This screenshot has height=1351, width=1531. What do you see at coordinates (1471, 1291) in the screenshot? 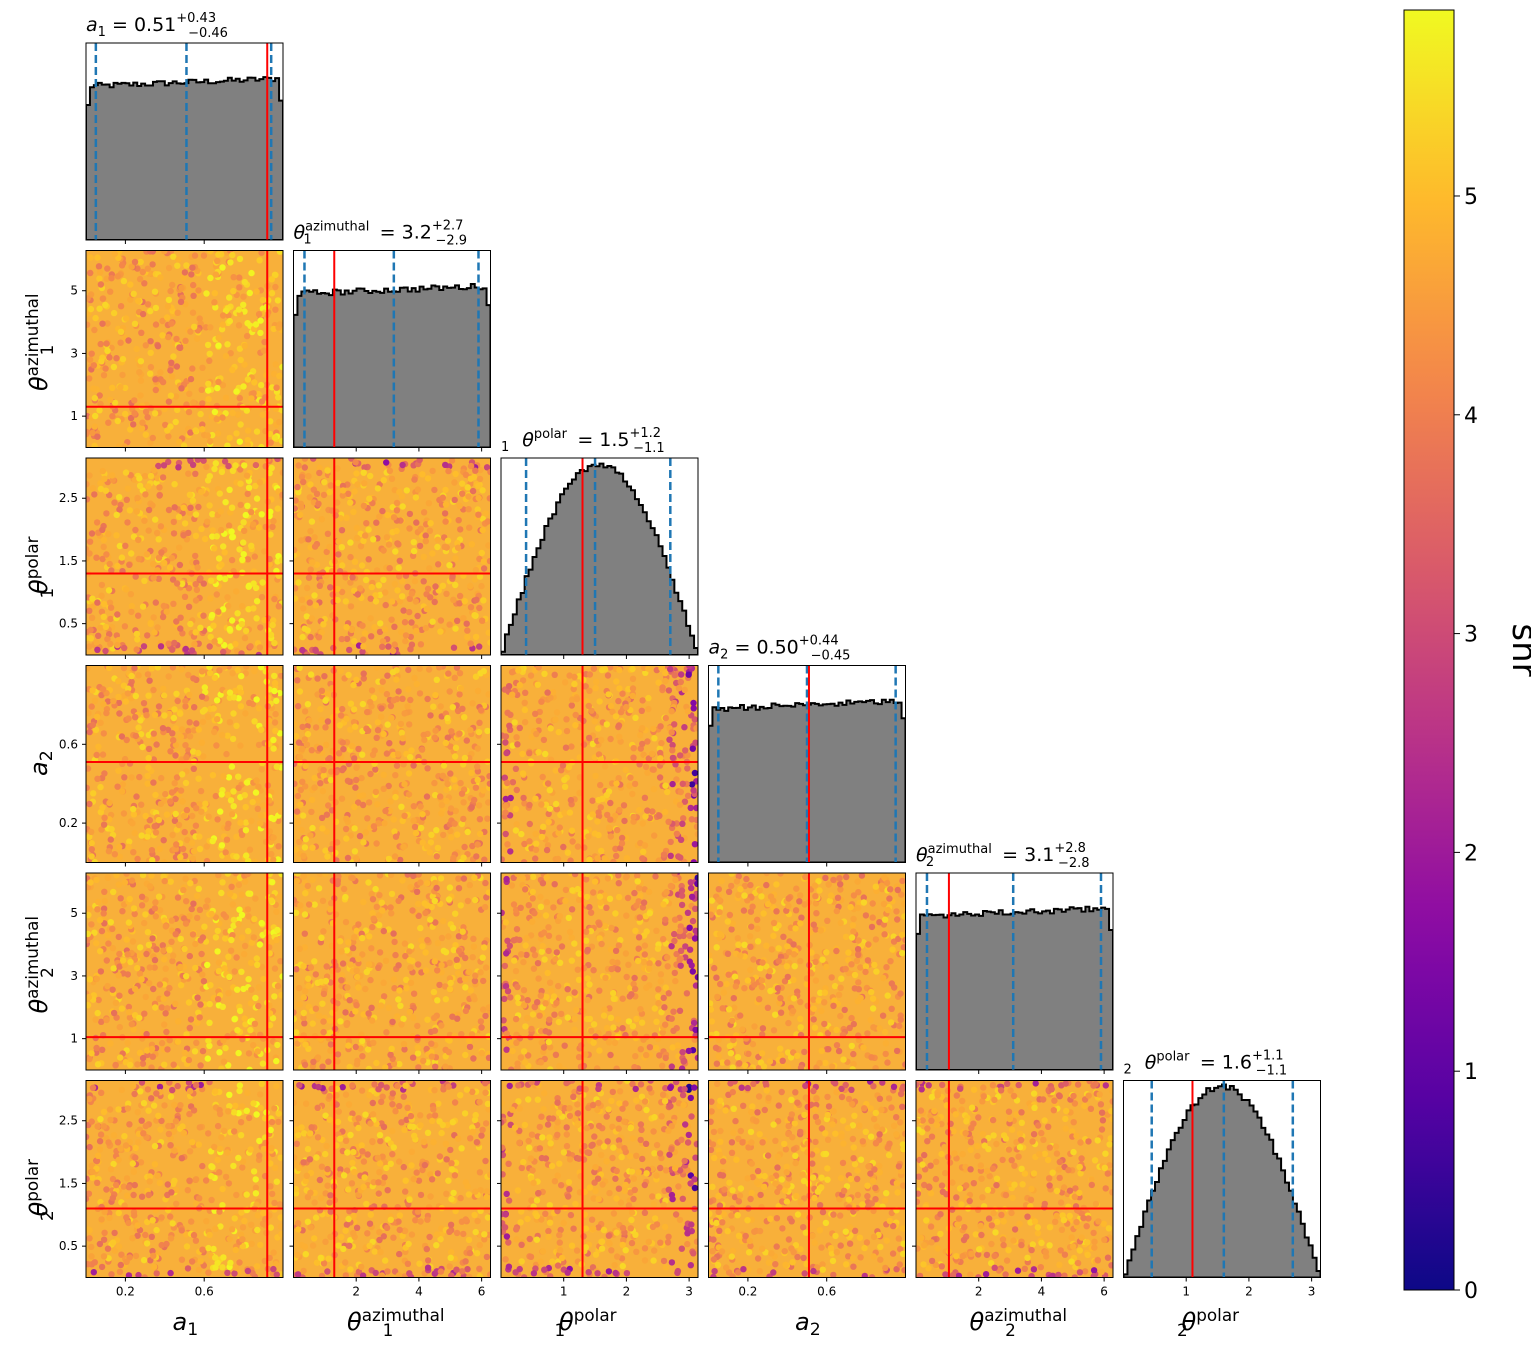
I see `colorbar-tick-label: 0` at bounding box center [1471, 1291].